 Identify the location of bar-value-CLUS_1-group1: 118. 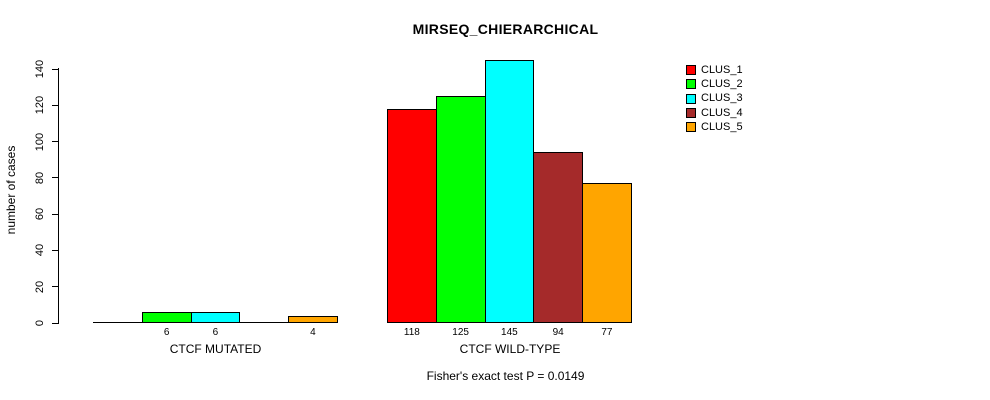
(411, 332).